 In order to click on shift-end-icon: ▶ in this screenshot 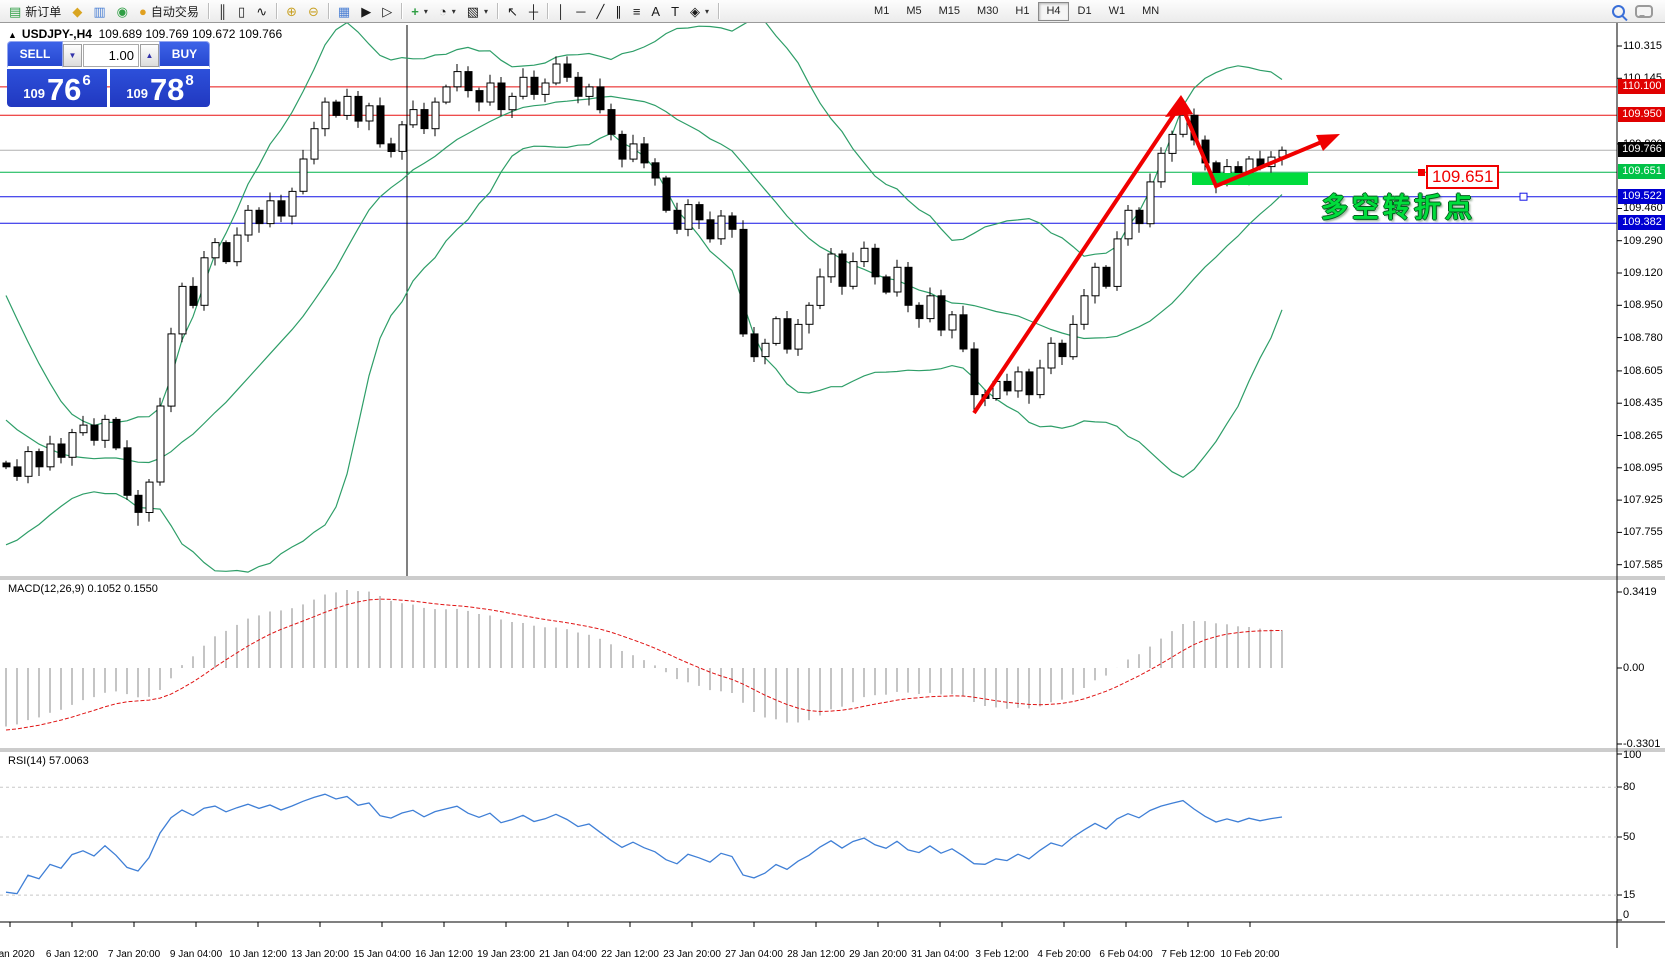, I will do `click(366, 11)`.